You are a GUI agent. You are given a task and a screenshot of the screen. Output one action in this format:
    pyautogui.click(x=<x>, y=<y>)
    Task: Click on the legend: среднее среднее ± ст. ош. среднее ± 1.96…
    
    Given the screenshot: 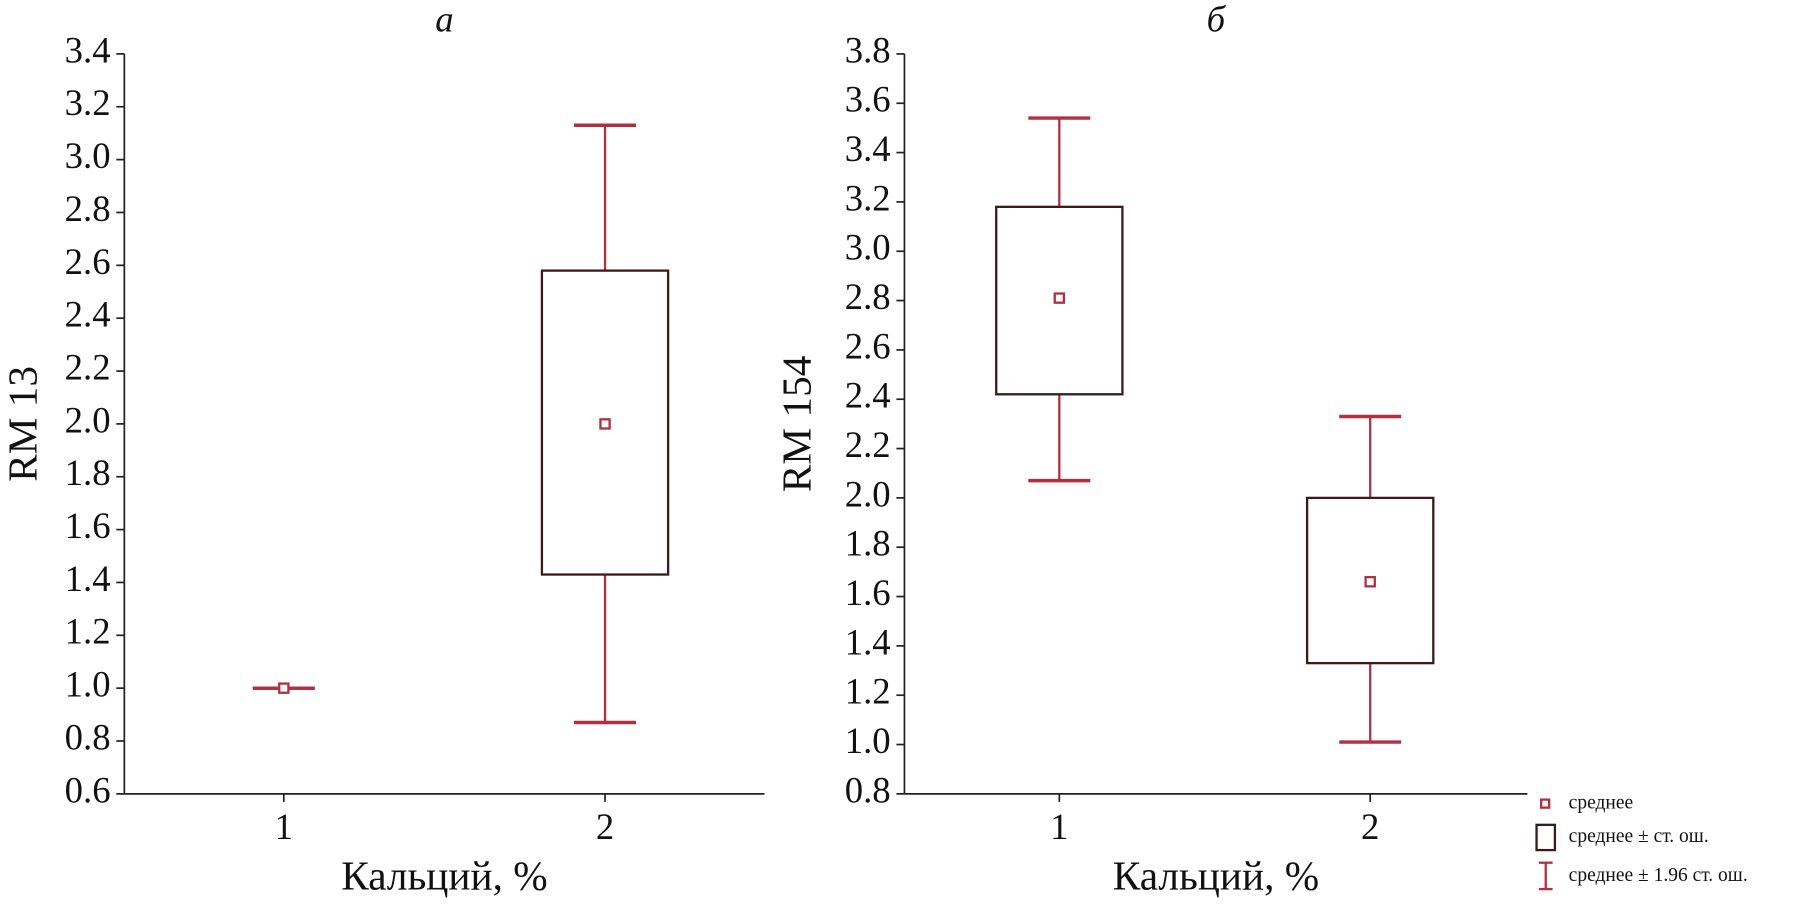 What is the action you would take?
    pyautogui.click(x=1641, y=842)
    